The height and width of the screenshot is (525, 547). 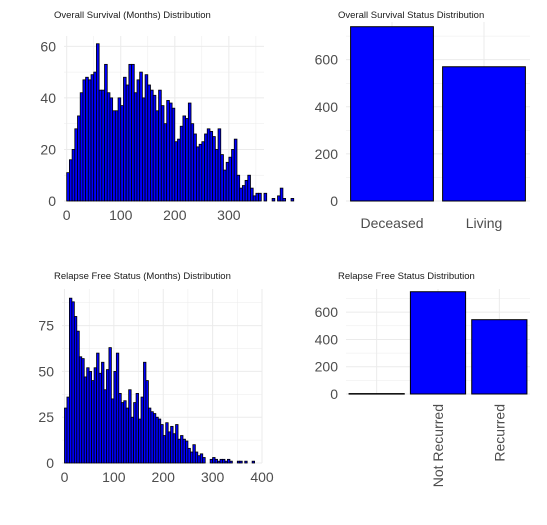 What do you see at coordinates (391, 223) in the screenshot?
I see `x-tick-label: Deceased` at bounding box center [391, 223].